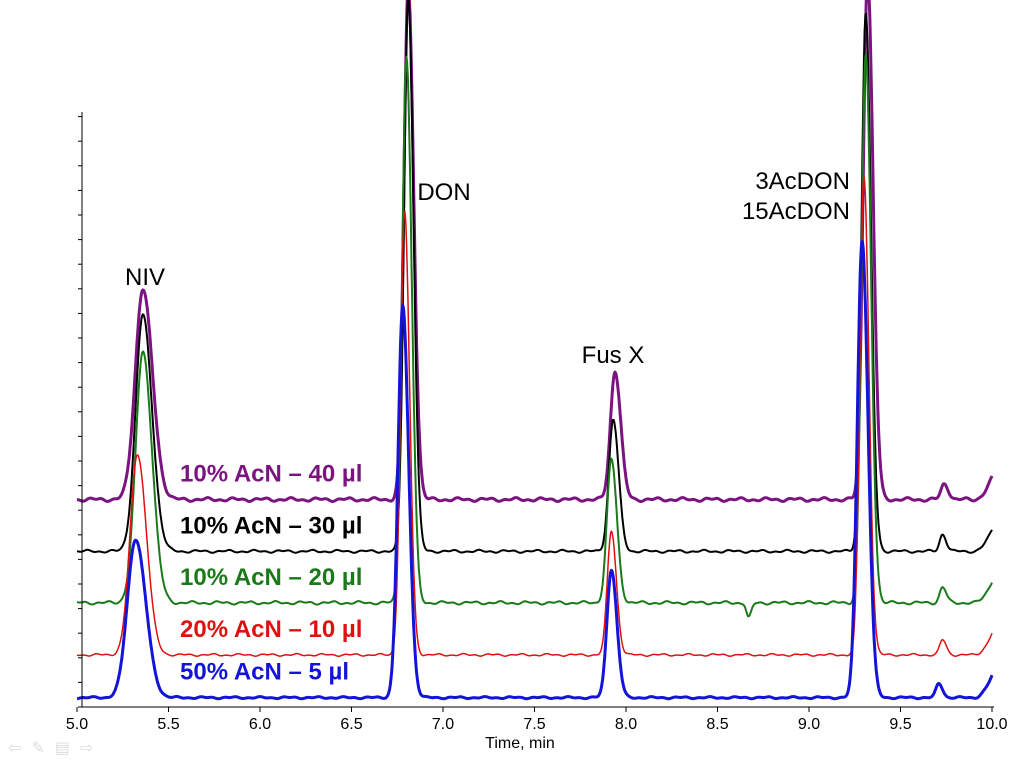 Image resolution: width=1024 pixels, height=768 pixels. I want to click on x-tick-label: 7.0, so click(443, 724).